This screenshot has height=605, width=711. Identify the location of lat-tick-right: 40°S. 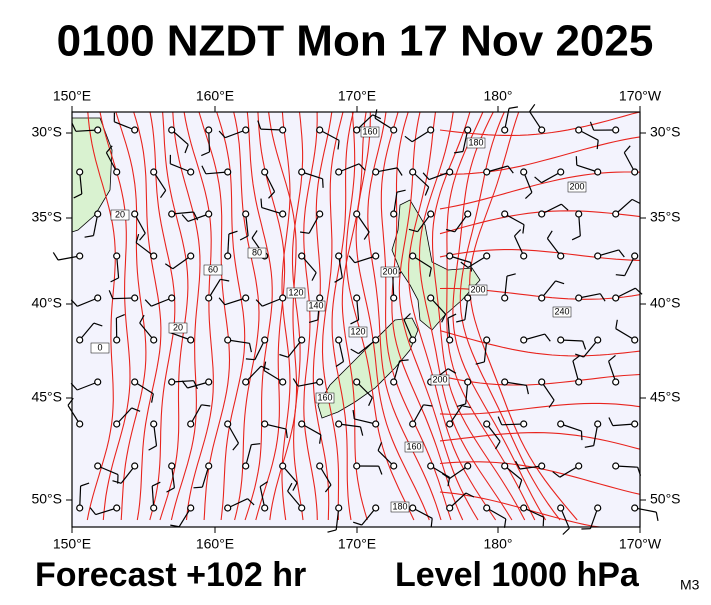
(665, 303).